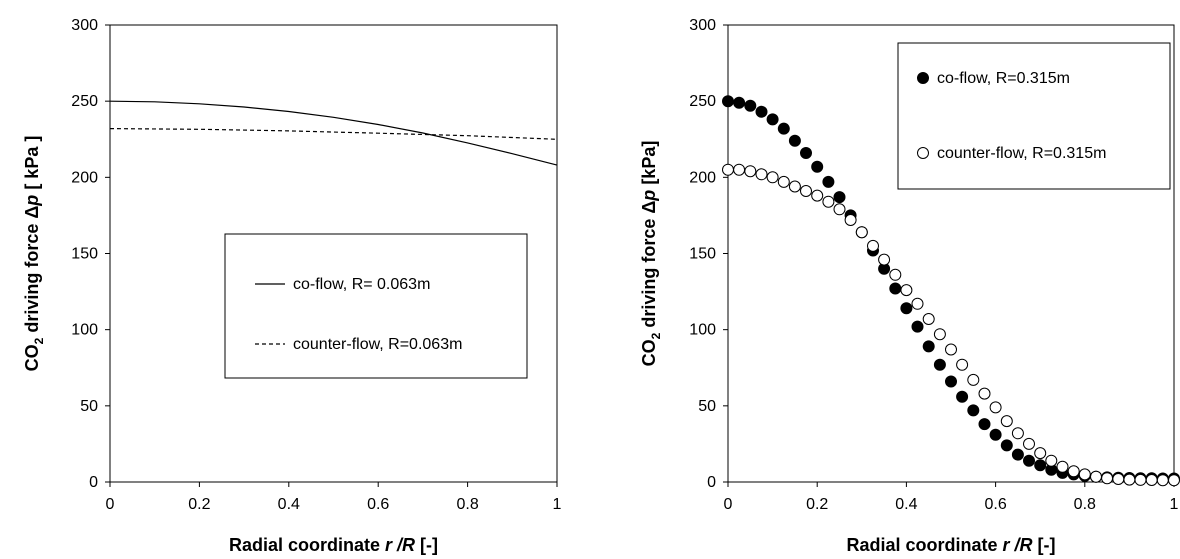 Image resolution: width=1180 pixels, height=559 pixels. What do you see at coordinates (1003, 78) in the screenshot?
I see `legend-label: co-flow, R=0.315m` at bounding box center [1003, 78].